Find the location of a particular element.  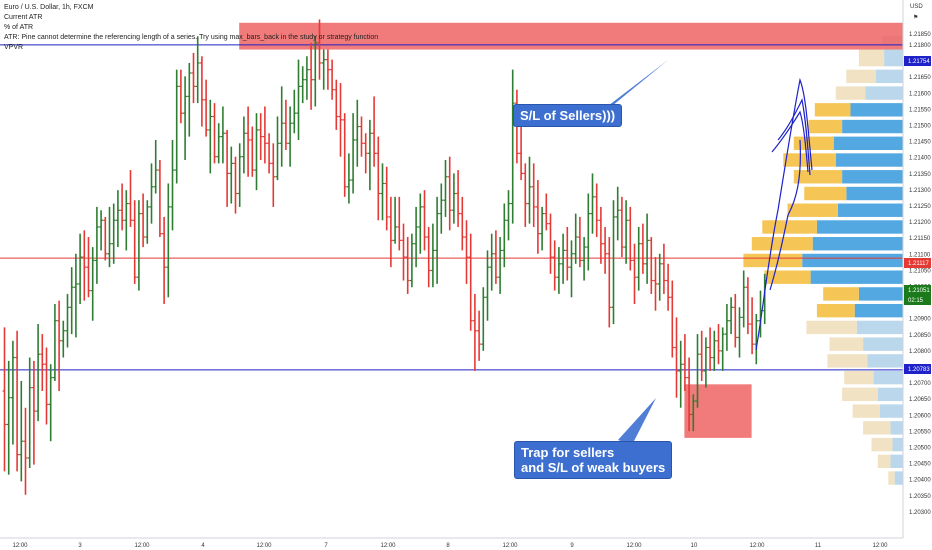

callout-trap: Trap for sellers and S/L of weak buyers is located at coordinates (593, 460).